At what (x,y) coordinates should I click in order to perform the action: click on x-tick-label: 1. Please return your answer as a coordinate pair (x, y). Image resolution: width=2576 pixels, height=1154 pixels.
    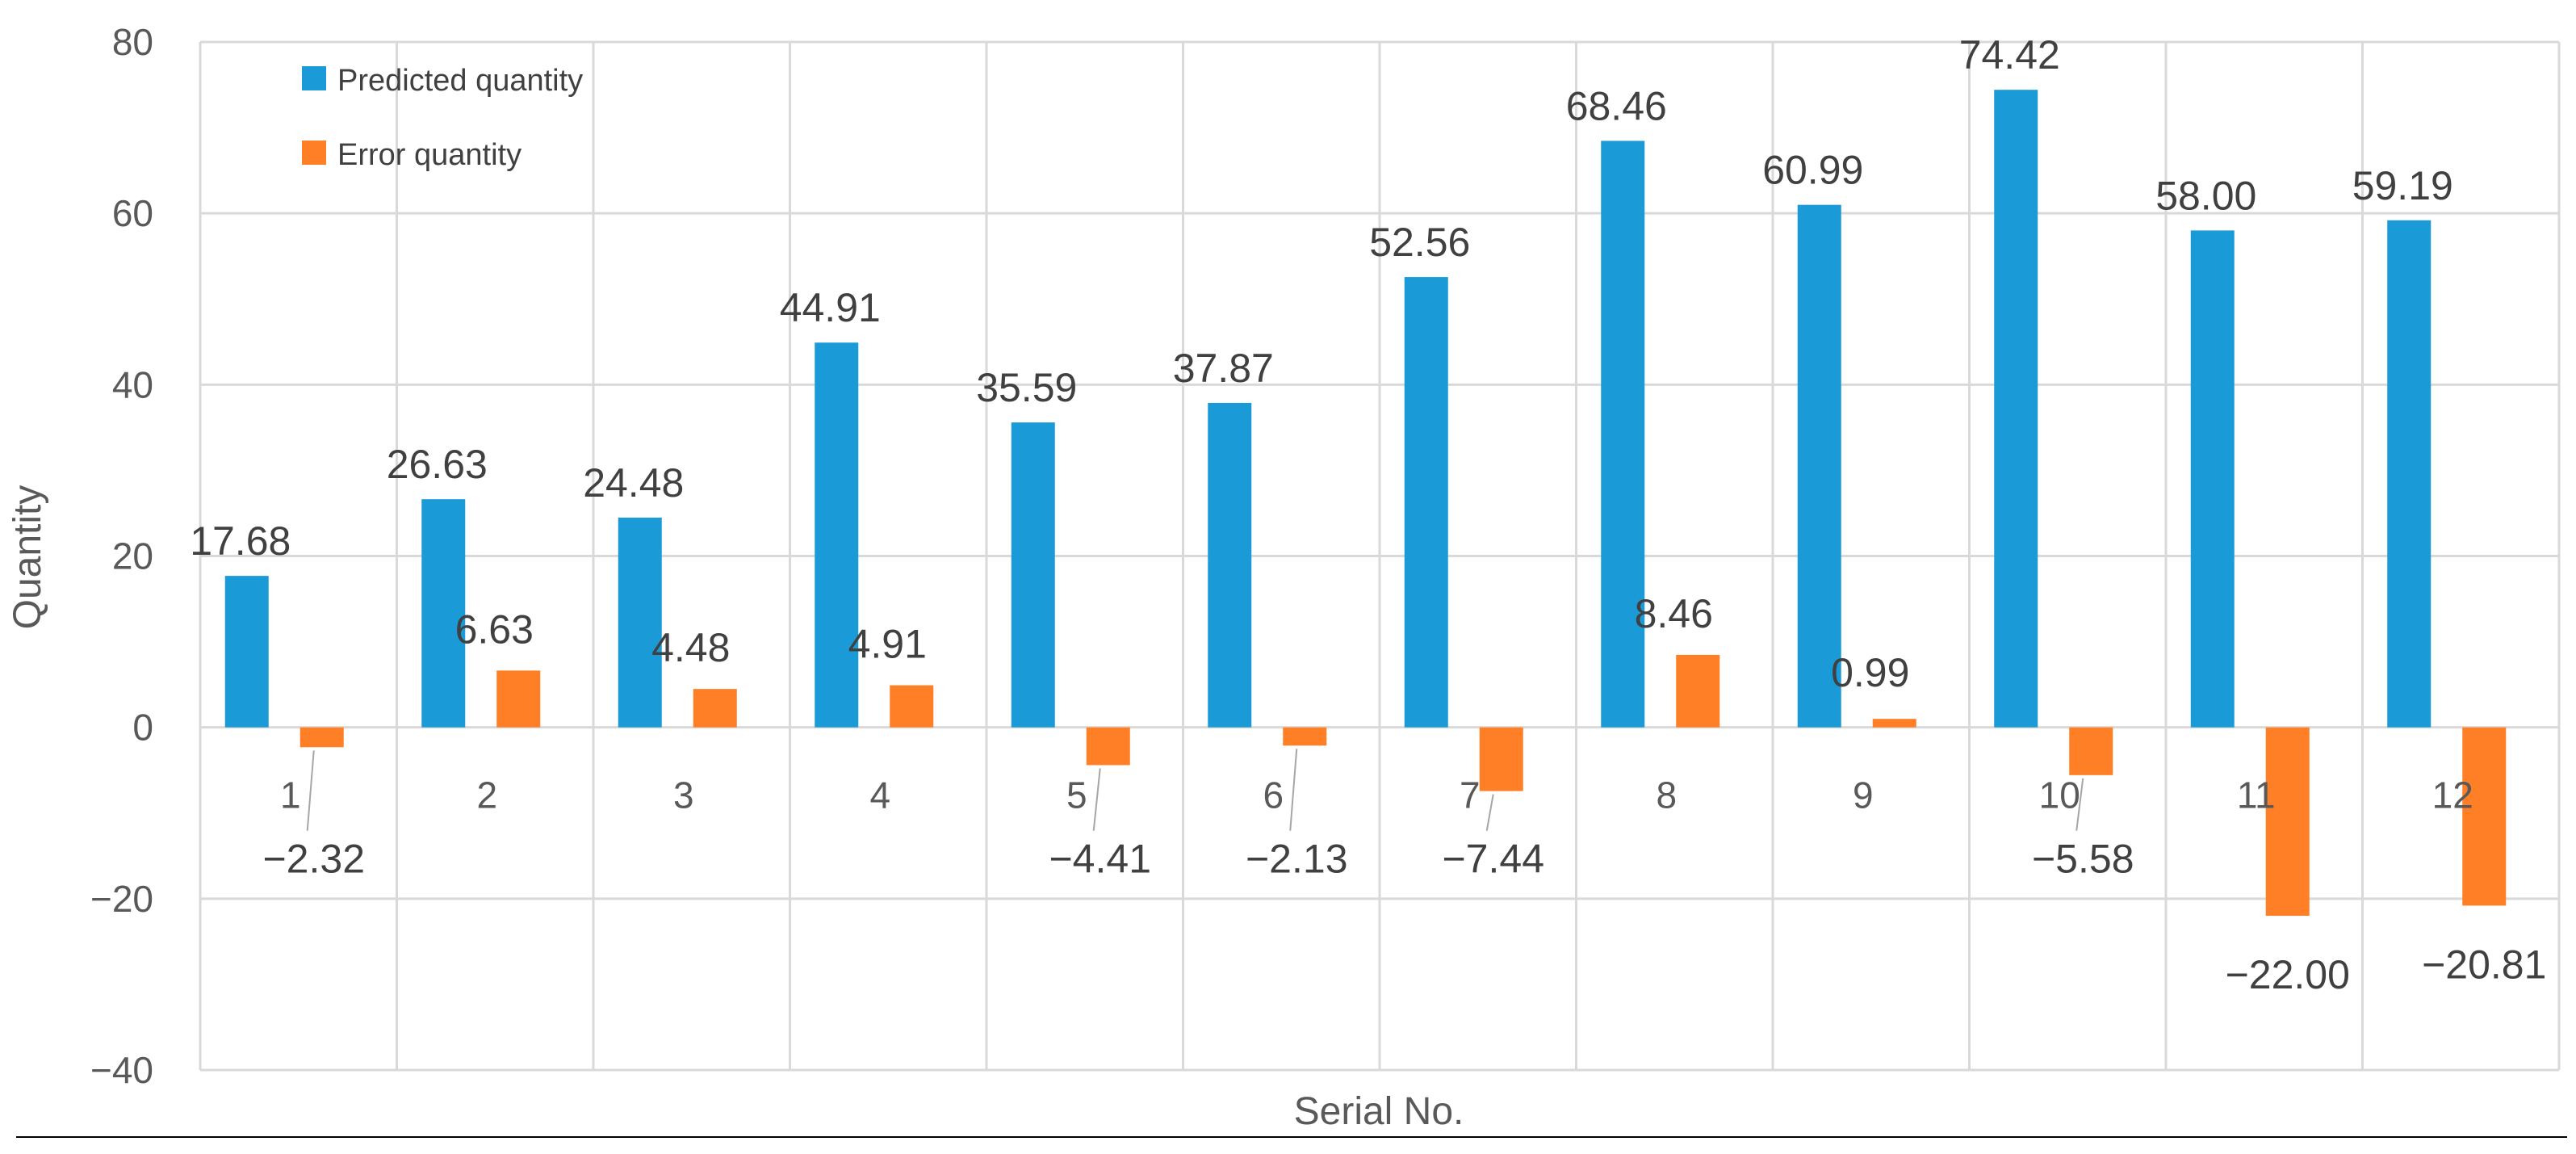
    Looking at the image, I should click on (290, 795).